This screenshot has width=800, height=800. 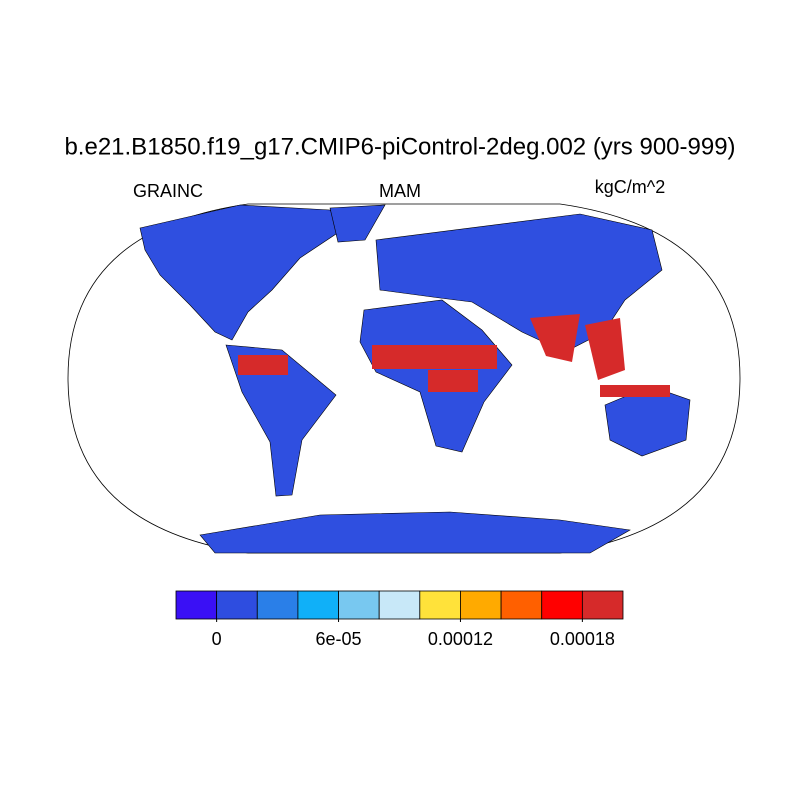 I want to click on right-string: kgC/m^2, so click(x=630, y=187).